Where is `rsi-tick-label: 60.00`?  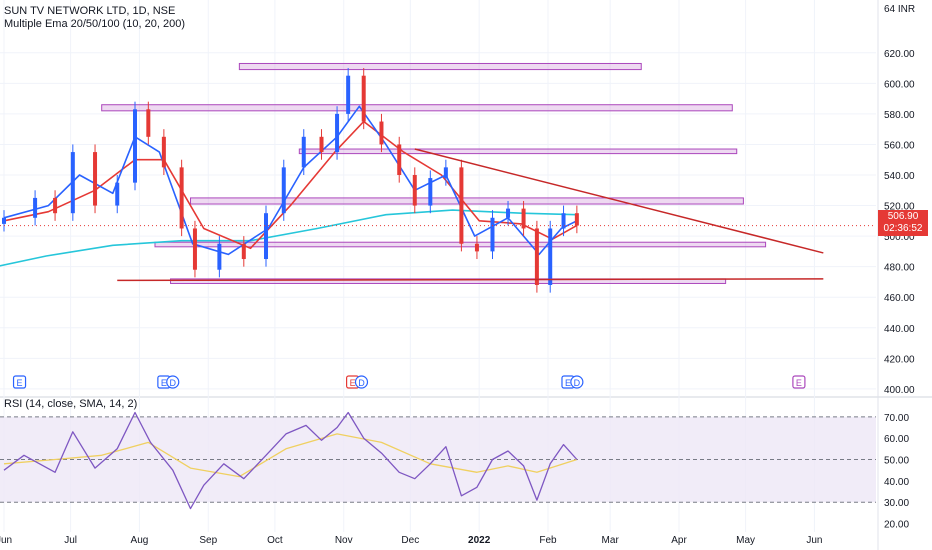 rsi-tick-label: 60.00 is located at coordinates (896, 439).